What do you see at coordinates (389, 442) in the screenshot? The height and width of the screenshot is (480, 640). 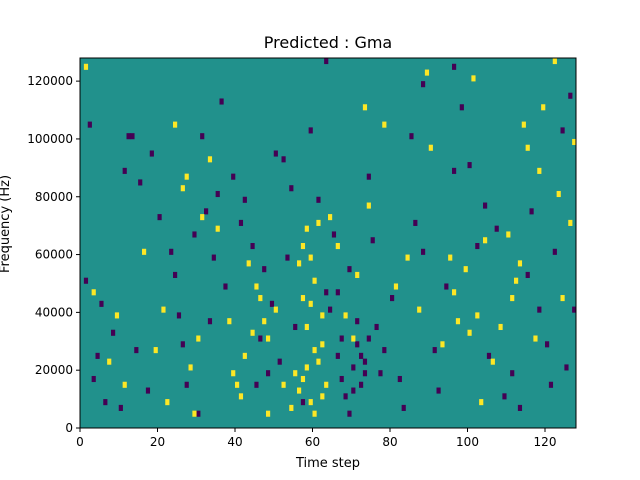 I see `x-tick-label: 80` at bounding box center [389, 442].